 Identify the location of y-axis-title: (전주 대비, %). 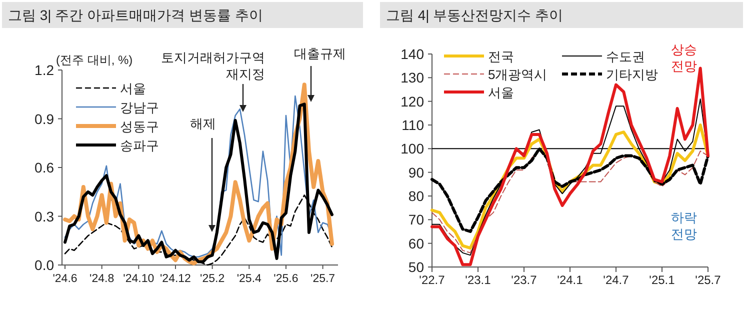
(94, 60).